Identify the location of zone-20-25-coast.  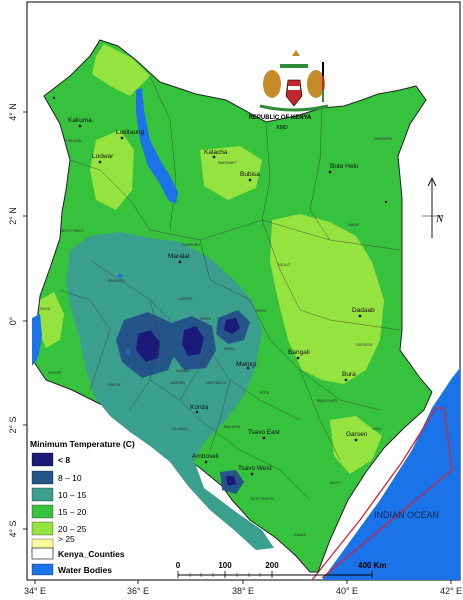
(356, 445).